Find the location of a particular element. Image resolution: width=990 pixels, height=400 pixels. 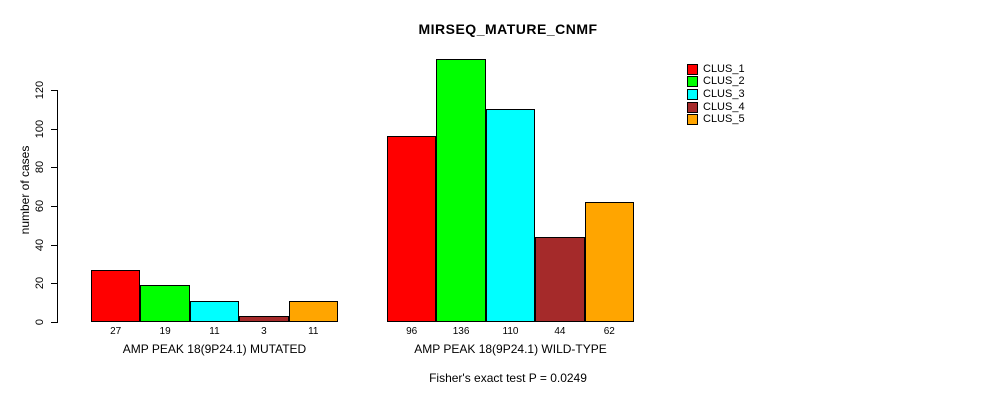

bar-value-label: 19 is located at coordinates (165, 331).